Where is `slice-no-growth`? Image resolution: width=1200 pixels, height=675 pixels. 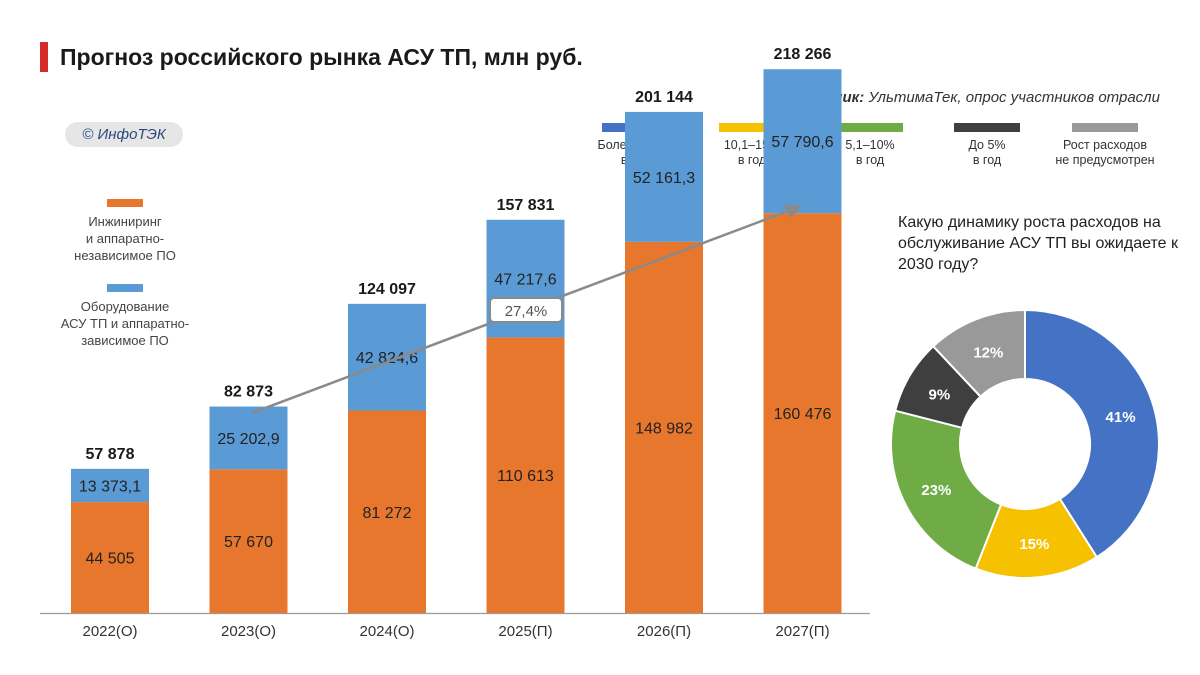 slice-no-growth is located at coordinates (978, 353).